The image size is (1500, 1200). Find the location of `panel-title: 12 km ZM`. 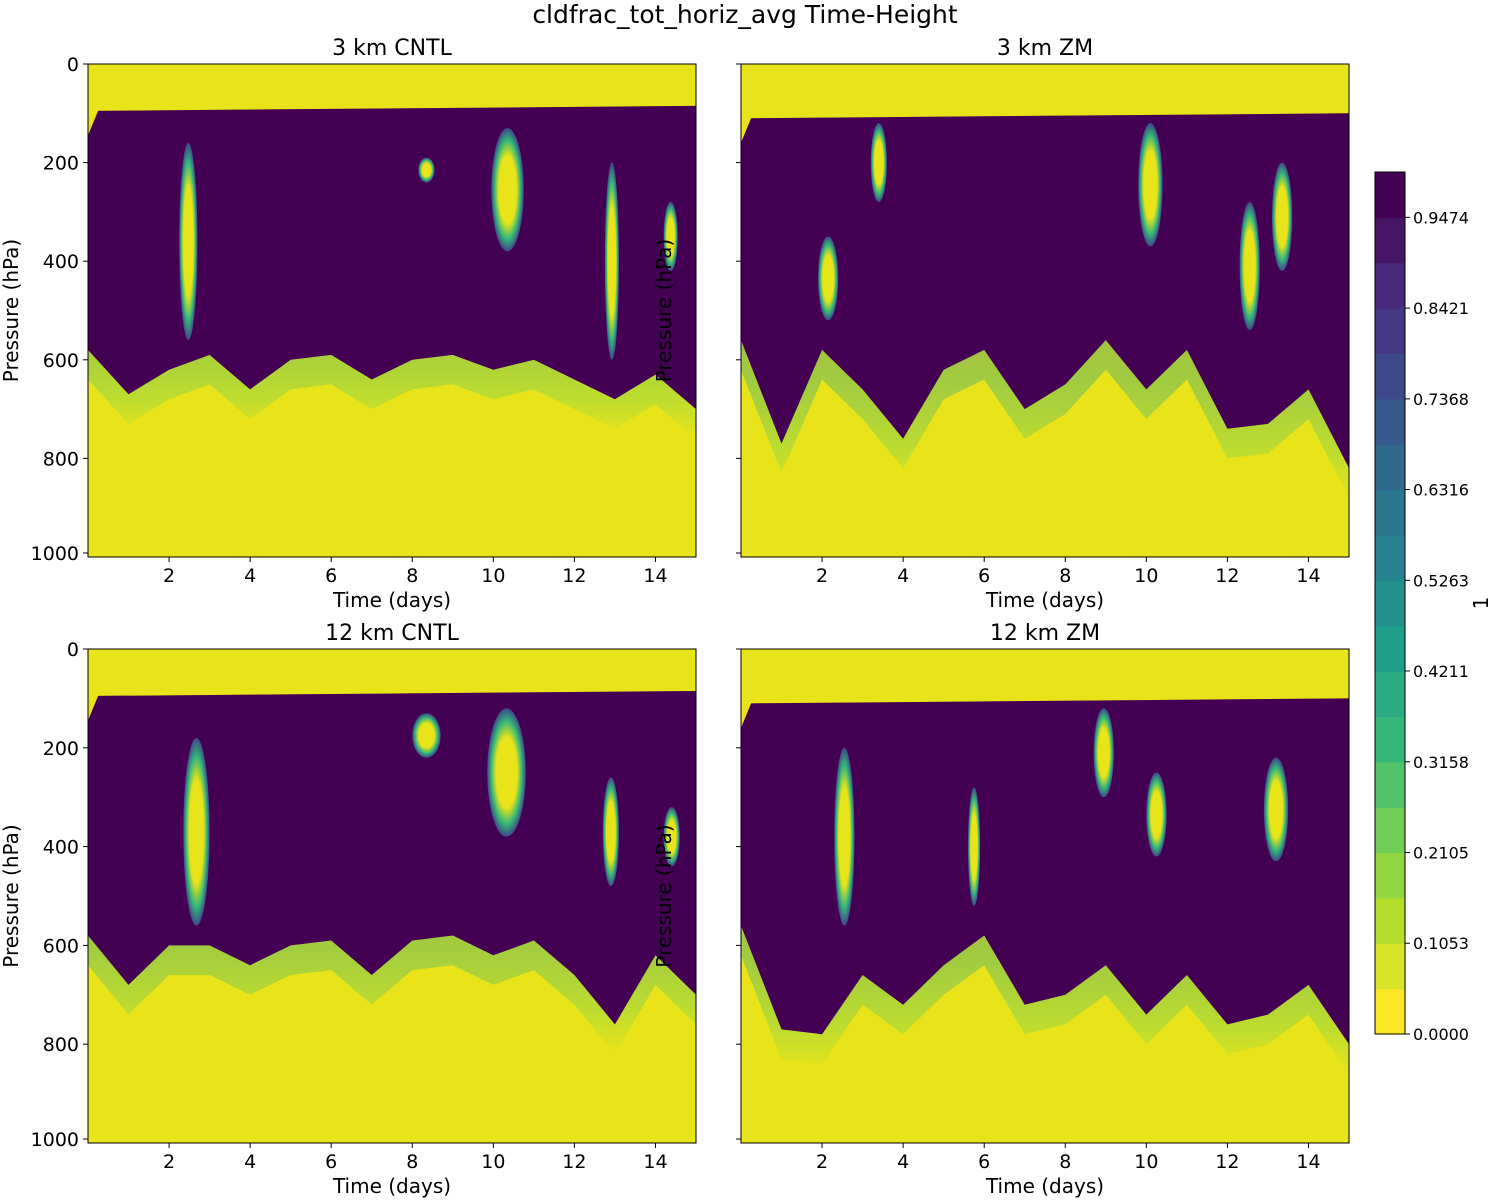

panel-title: 12 km ZM is located at coordinates (1045, 633).